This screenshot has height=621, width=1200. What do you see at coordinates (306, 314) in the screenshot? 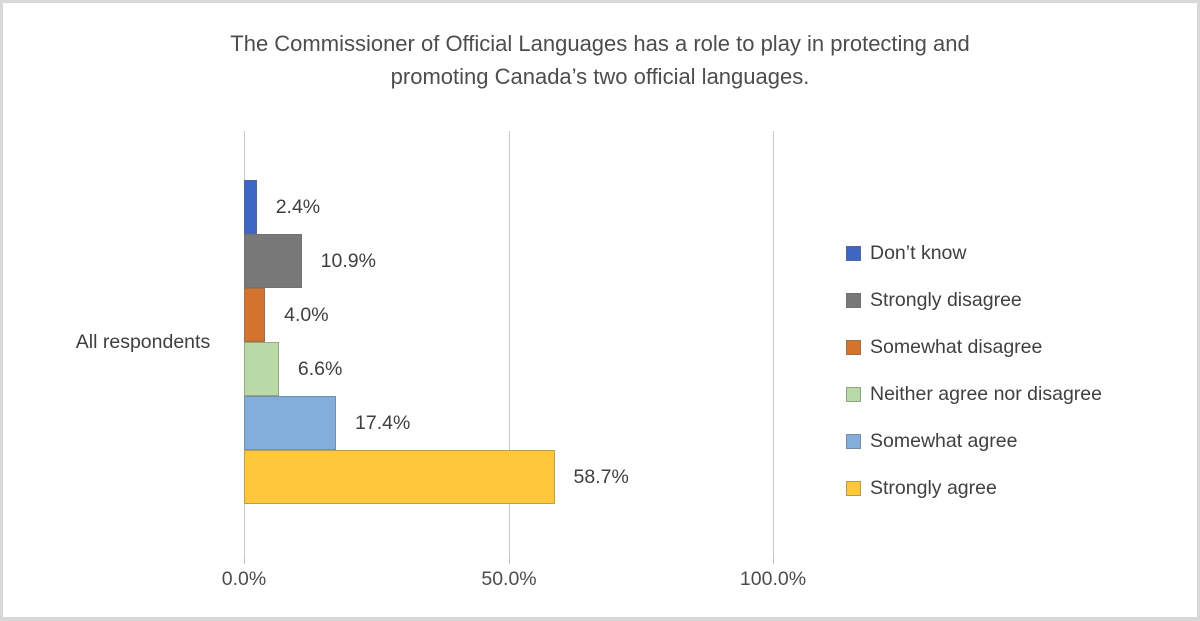
I see `data-label-somewhat-disagree: 4.0%` at bounding box center [306, 314].